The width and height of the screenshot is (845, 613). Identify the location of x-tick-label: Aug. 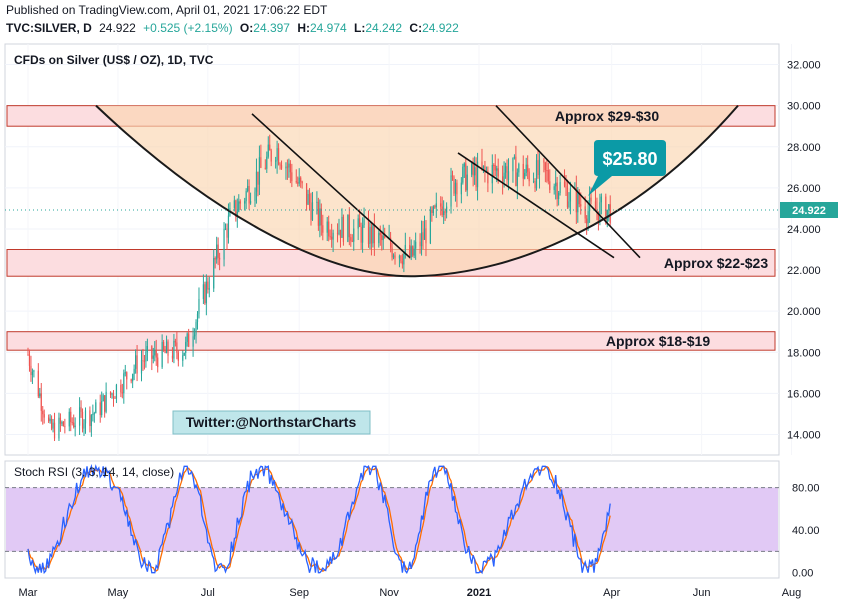
(792, 593).